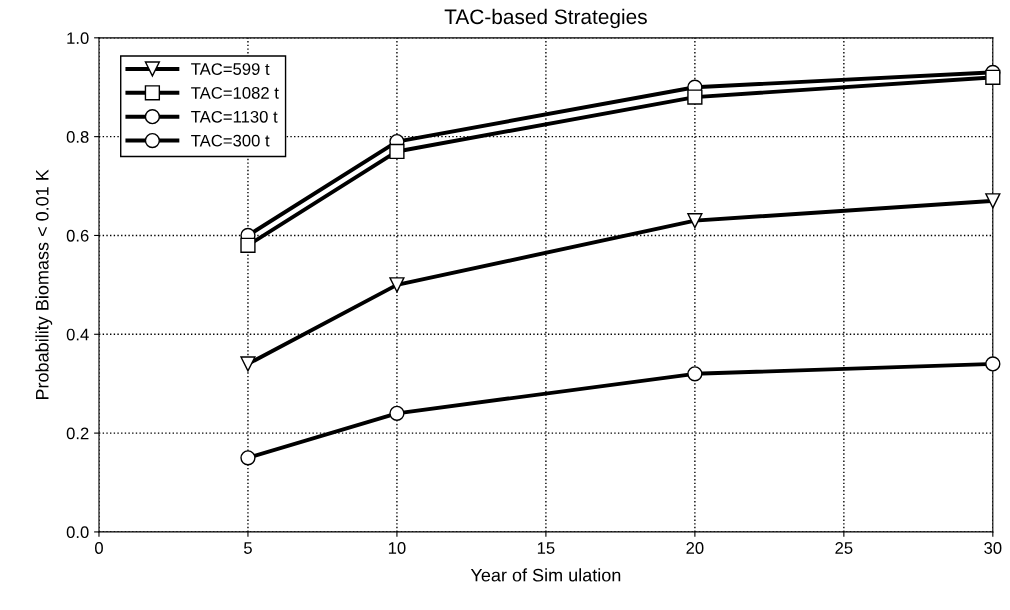  I want to click on y-tick-label: 0.8, so click(77, 137).